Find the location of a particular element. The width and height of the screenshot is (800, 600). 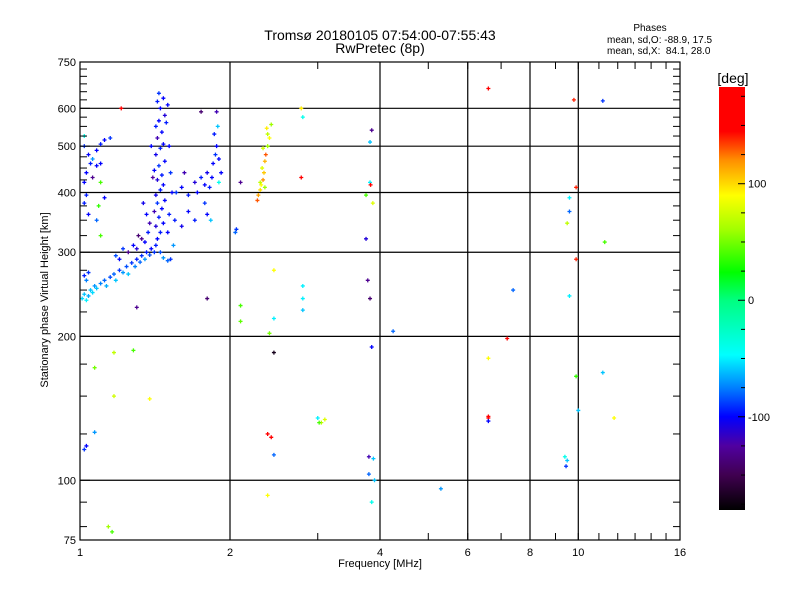

y-tick-label: 300 is located at coordinates (67, 253).